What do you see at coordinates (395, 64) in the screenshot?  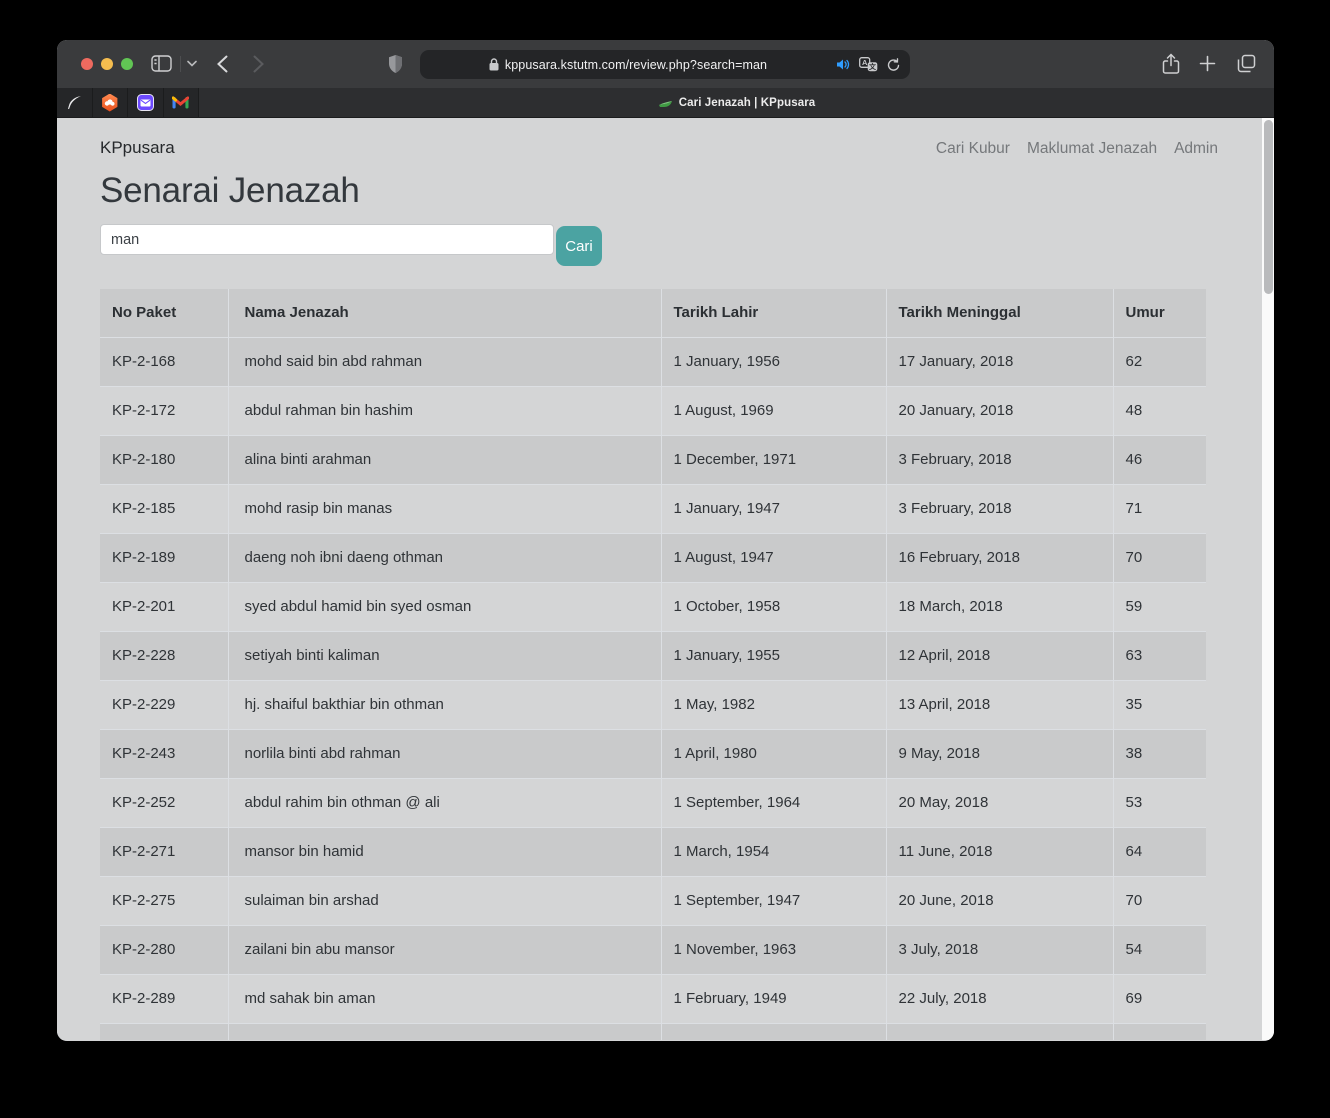 I see `privacy-shield-icon` at bounding box center [395, 64].